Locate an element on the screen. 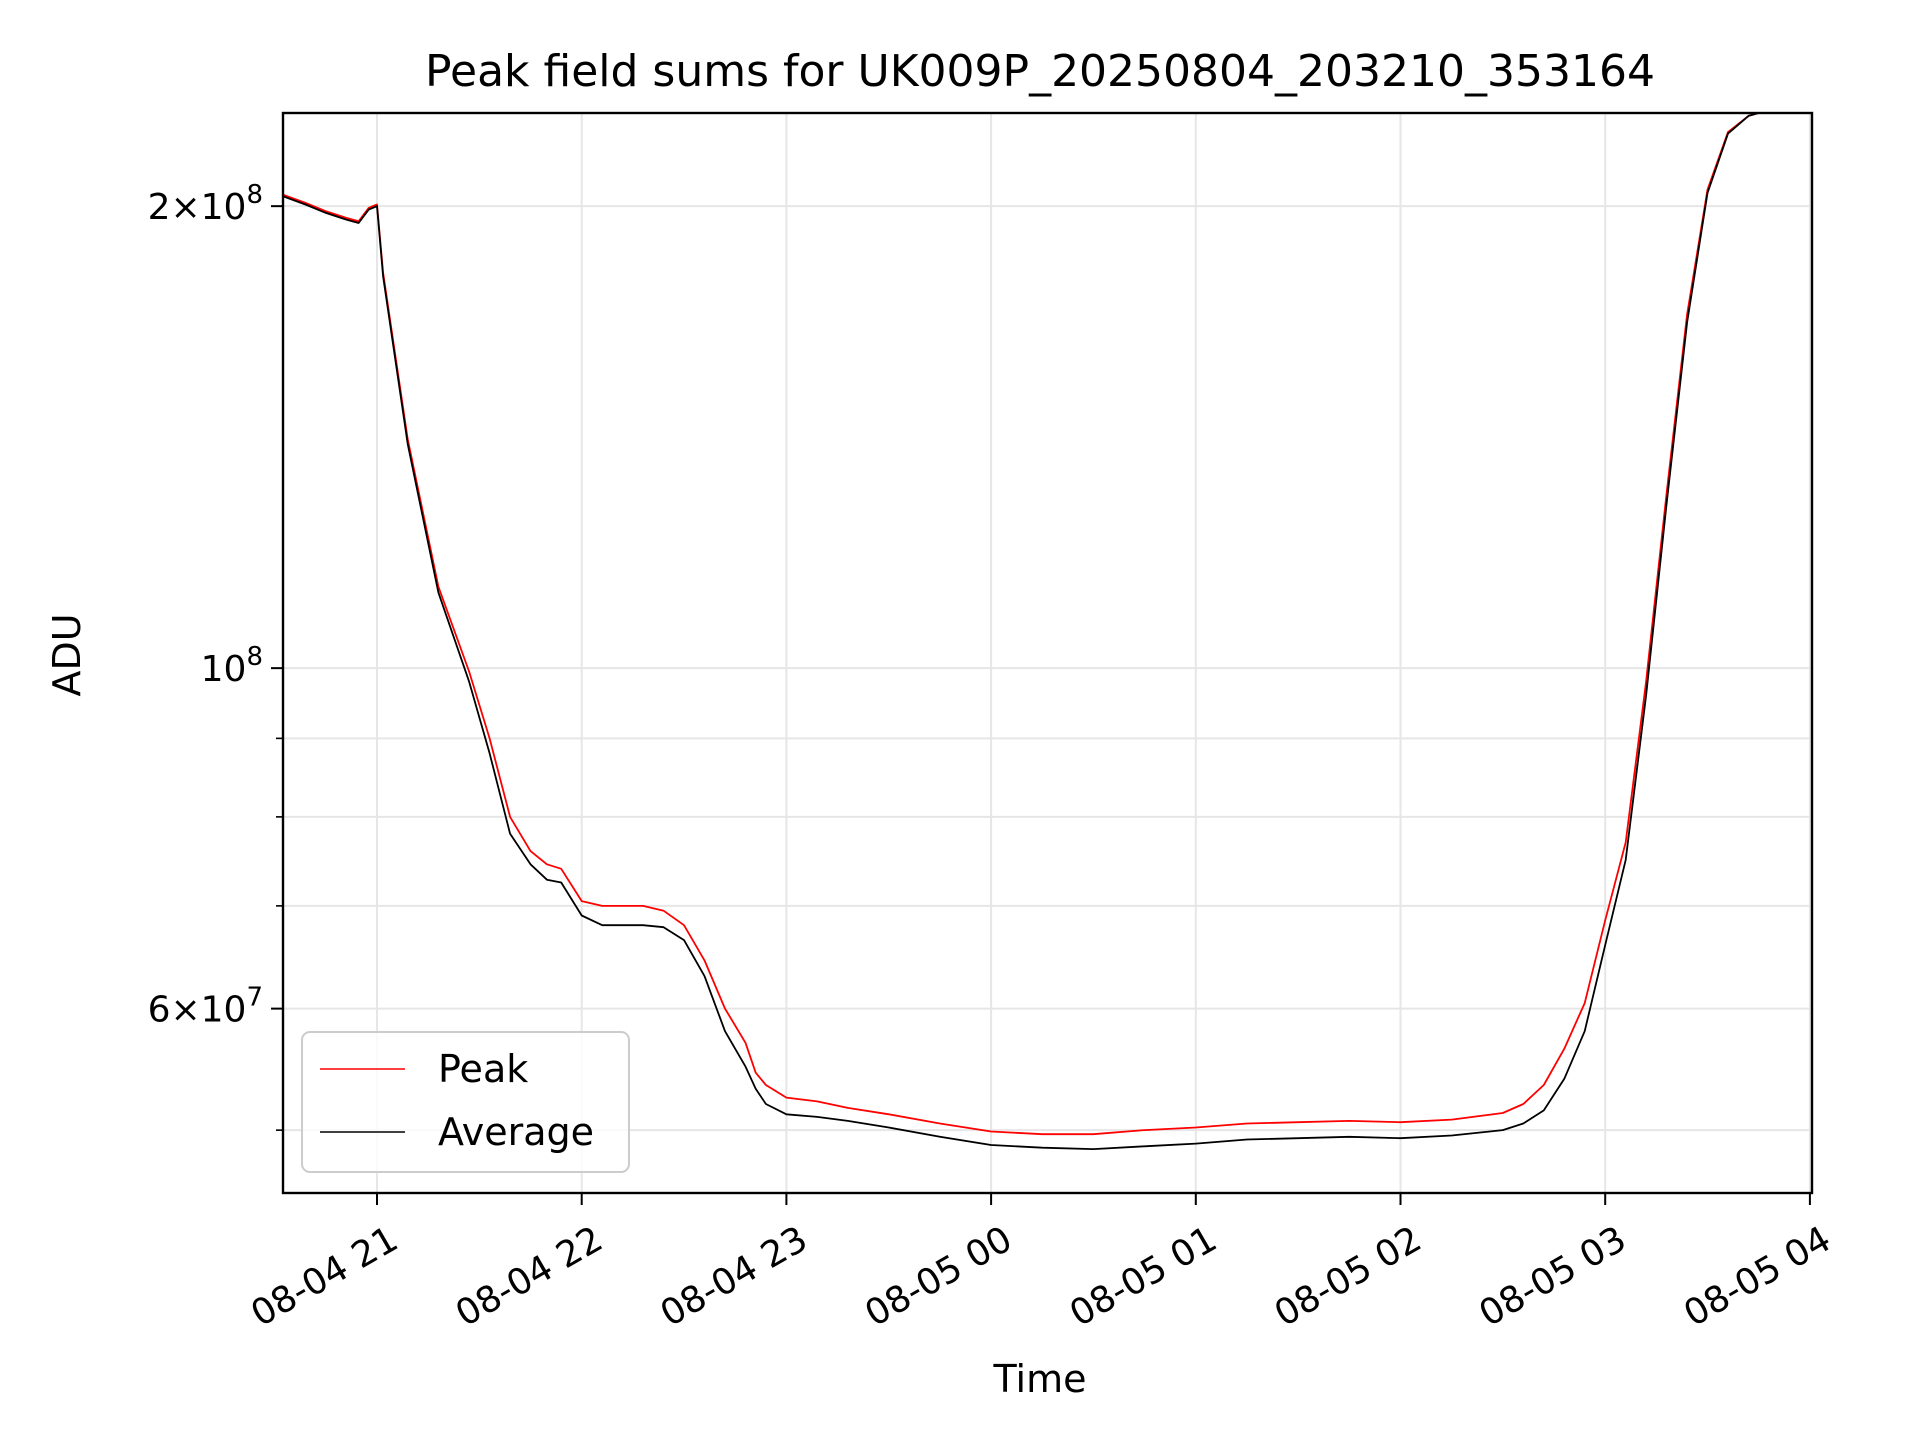  y-axis-label: ADU is located at coordinates (67, 654).